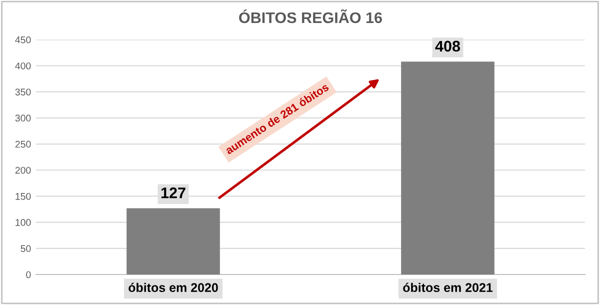  Describe the element at coordinates (173, 287) in the screenshot. I see `x-tick-label: óbitos em 2020` at that location.